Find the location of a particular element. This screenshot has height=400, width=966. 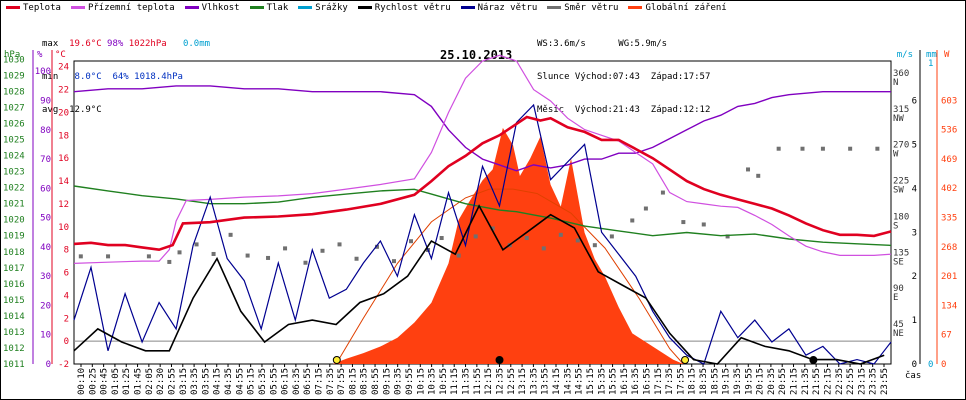

w-tick-label: 335 is located at coordinates (949, 219).